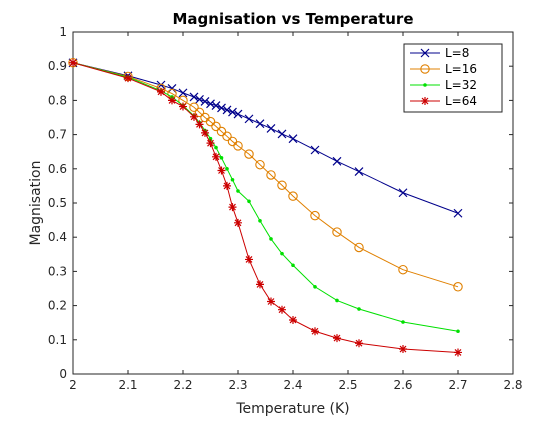 The height and width of the screenshot is (424, 560). Describe the element at coordinates (461, 101) in the screenshot. I see `legend-label-l64: L=64` at that location.